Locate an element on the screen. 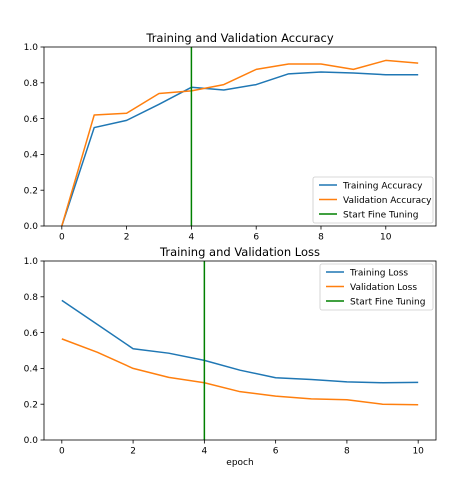  loss-series-line-training is located at coordinates (240, 341).